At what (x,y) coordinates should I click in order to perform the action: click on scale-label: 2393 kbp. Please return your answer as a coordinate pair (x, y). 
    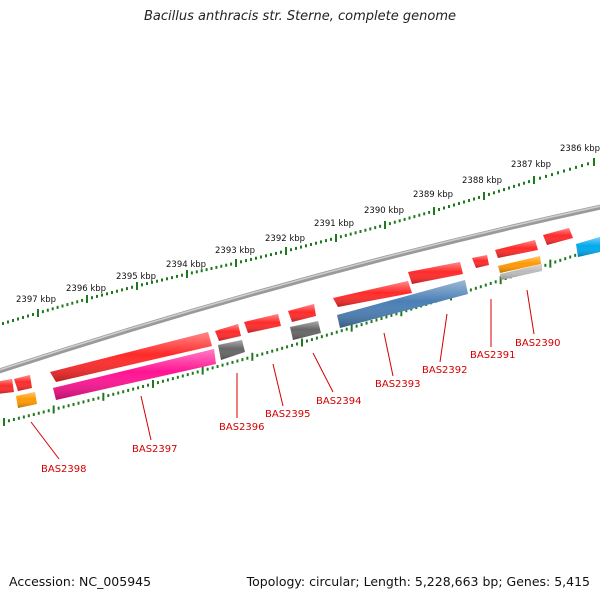
    Looking at the image, I should click on (235, 251).